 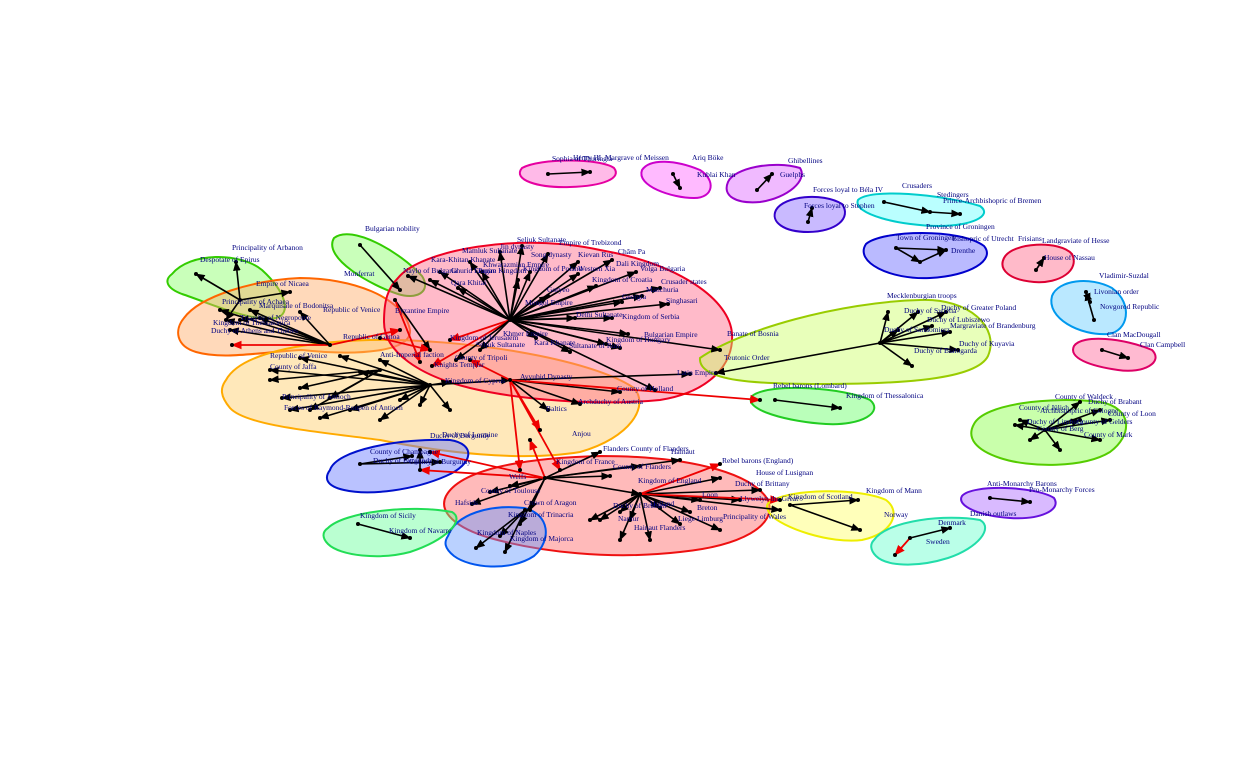 What do you see at coordinates (546, 376) in the screenshot?
I see `node-label: Ayyubid Dynasty` at bounding box center [546, 376].